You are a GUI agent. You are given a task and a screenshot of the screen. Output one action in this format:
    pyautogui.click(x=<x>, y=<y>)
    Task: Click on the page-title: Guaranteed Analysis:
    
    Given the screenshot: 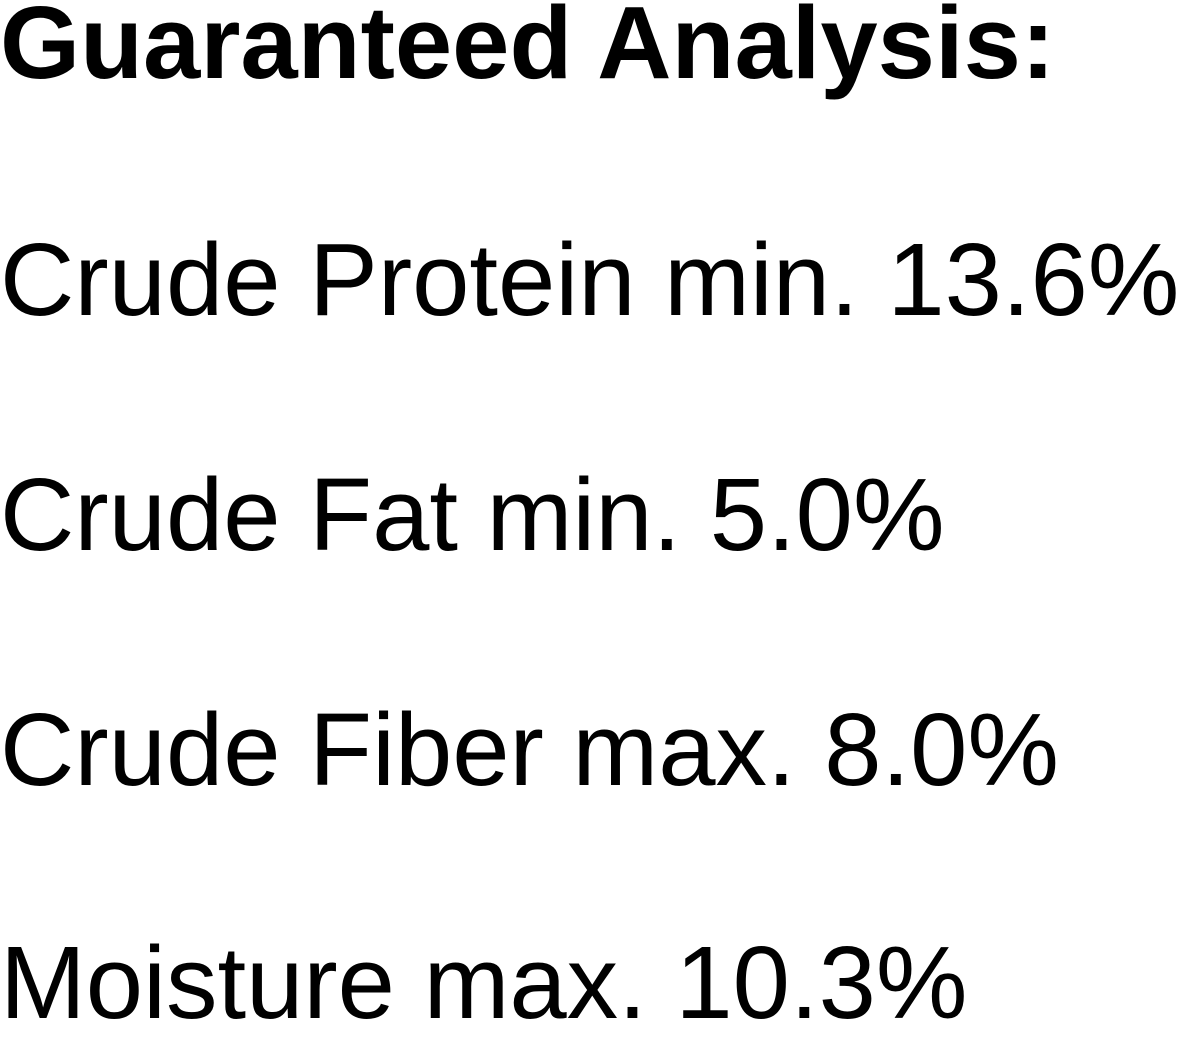 What is the action you would take?
    pyautogui.click(x=528, y=50)
    